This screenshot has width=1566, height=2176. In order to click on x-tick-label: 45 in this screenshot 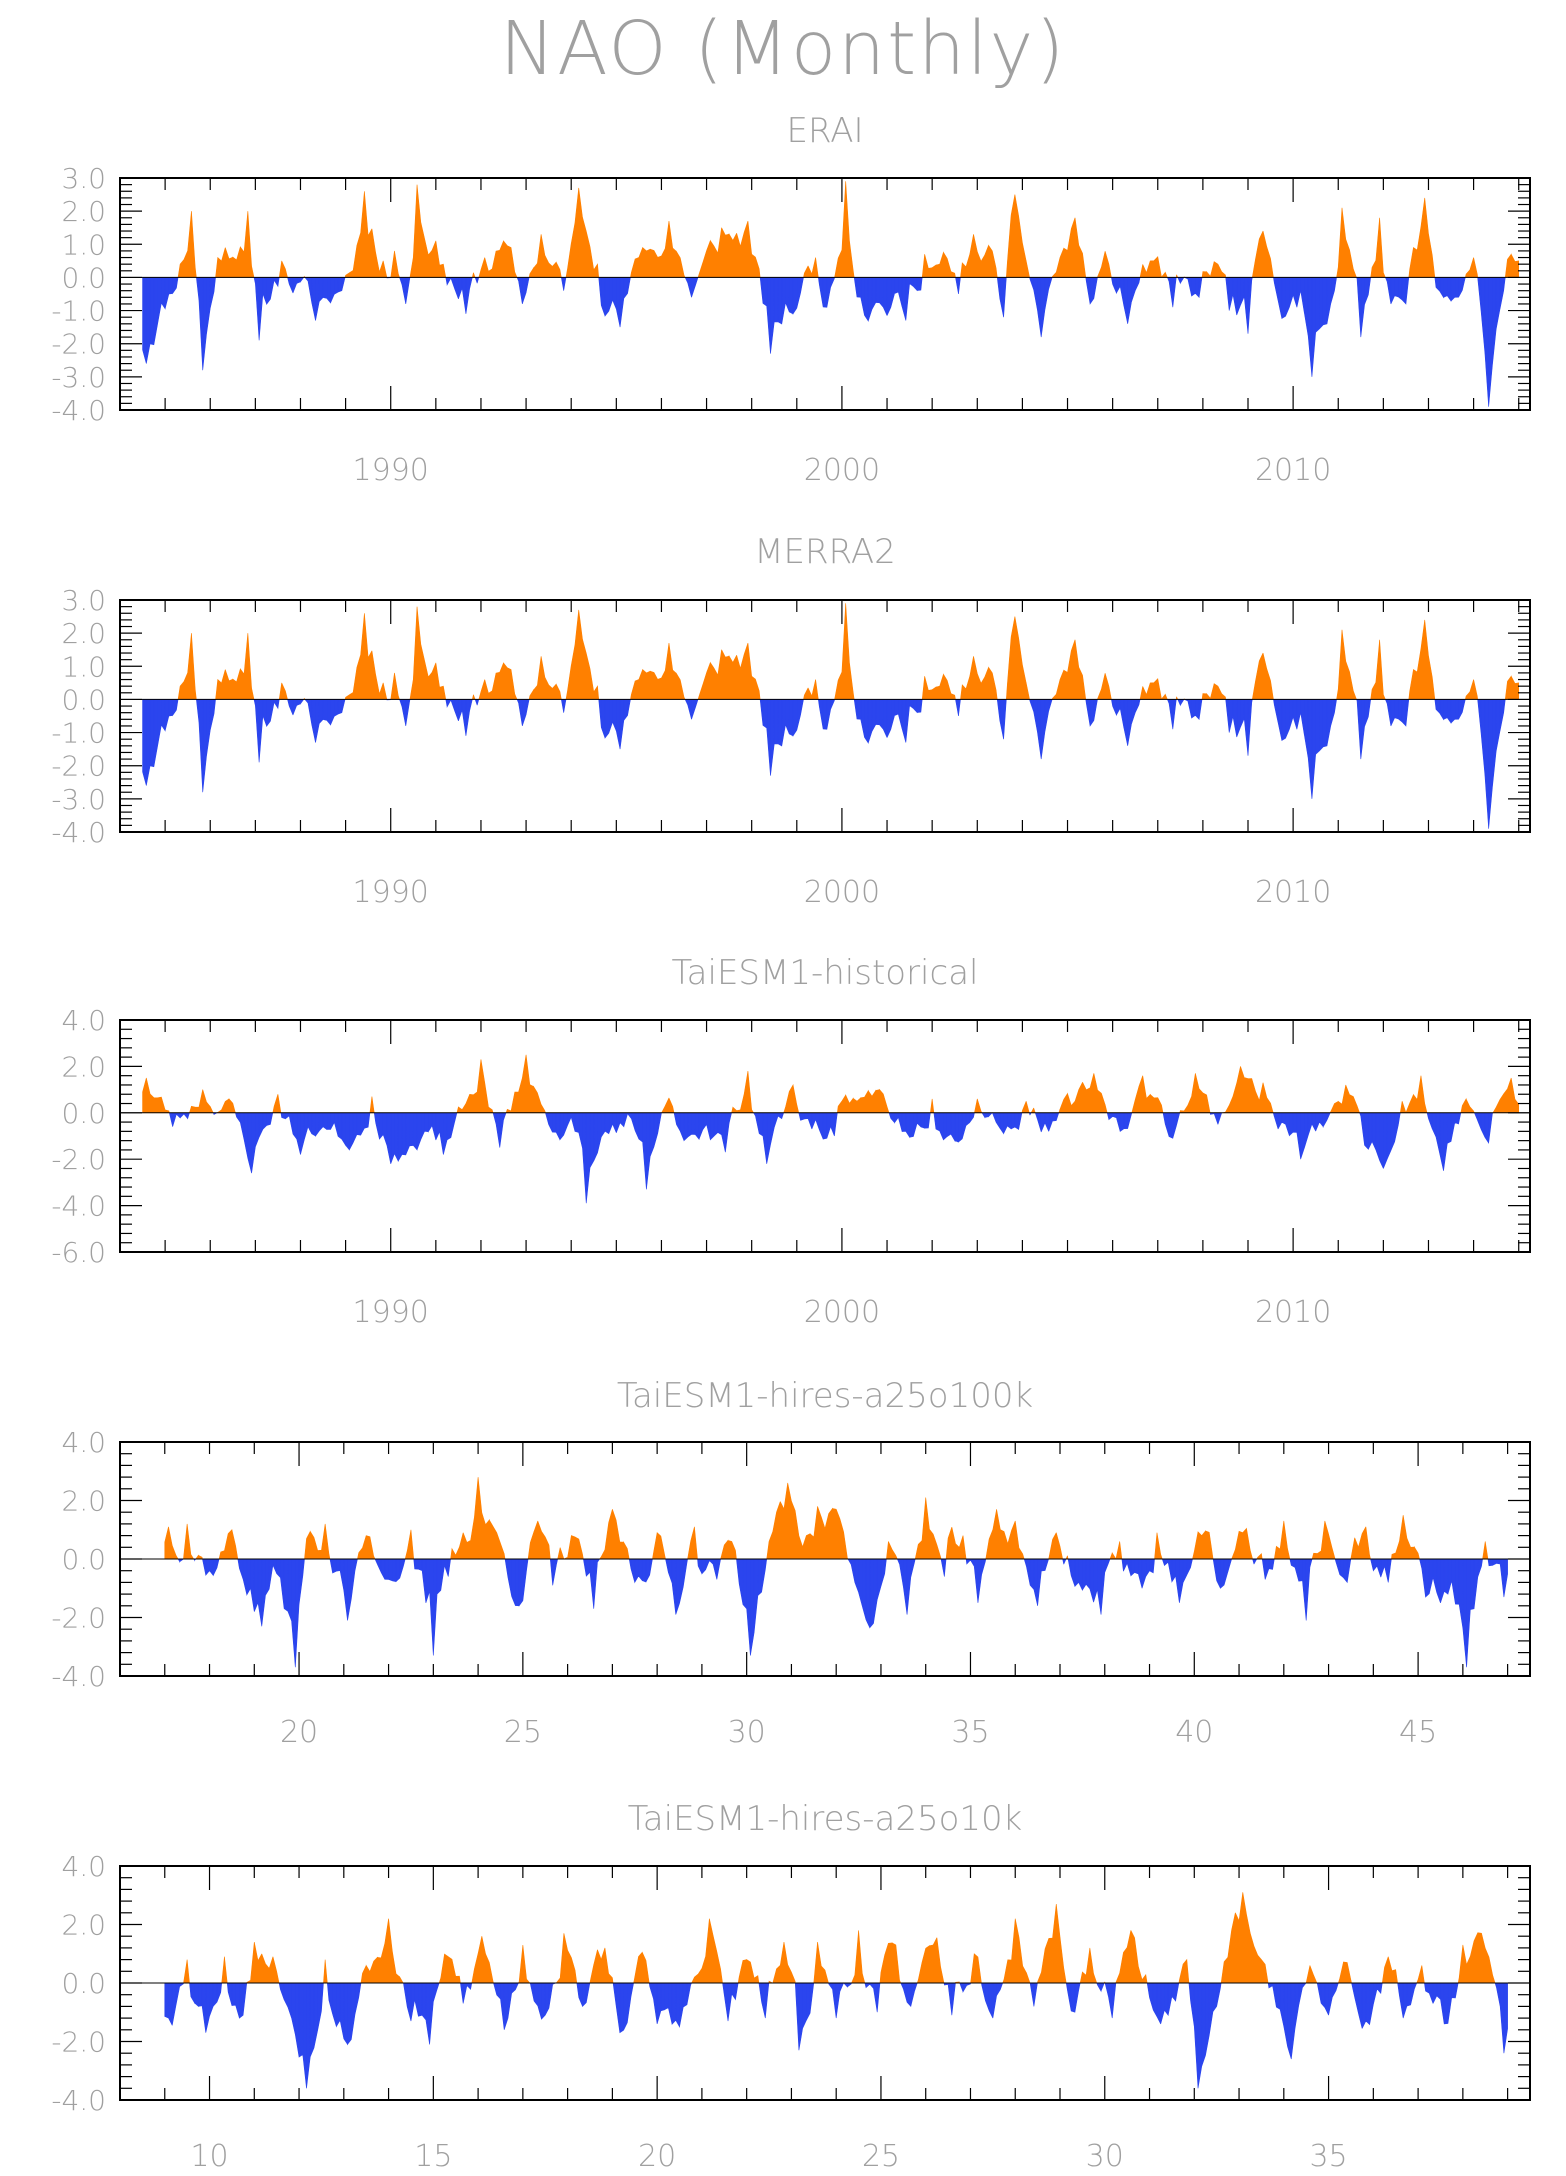, I will do `click(1418, 1732)`.